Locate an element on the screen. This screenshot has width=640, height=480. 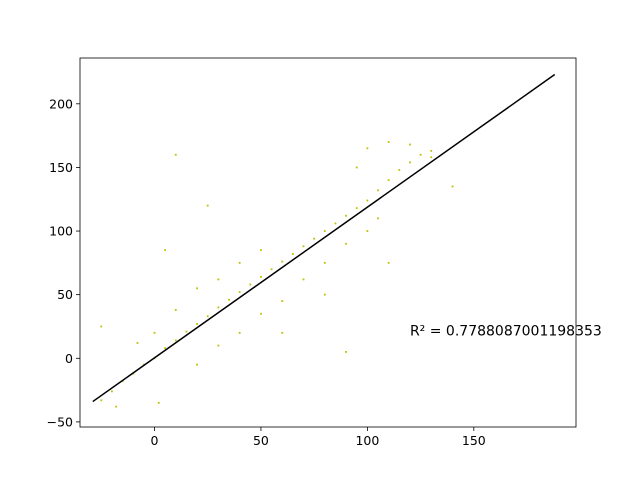
y-tick-label: 100 is located at coordinates (61, 231).